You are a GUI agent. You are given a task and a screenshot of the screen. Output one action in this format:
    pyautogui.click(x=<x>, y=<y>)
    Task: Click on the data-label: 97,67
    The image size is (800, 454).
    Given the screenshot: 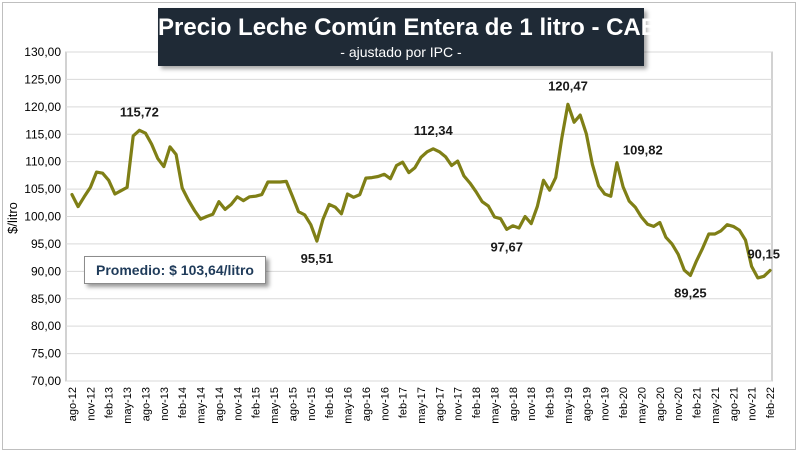 What is the action you would take?
    pyautogui.click(x=506, y=246)
    